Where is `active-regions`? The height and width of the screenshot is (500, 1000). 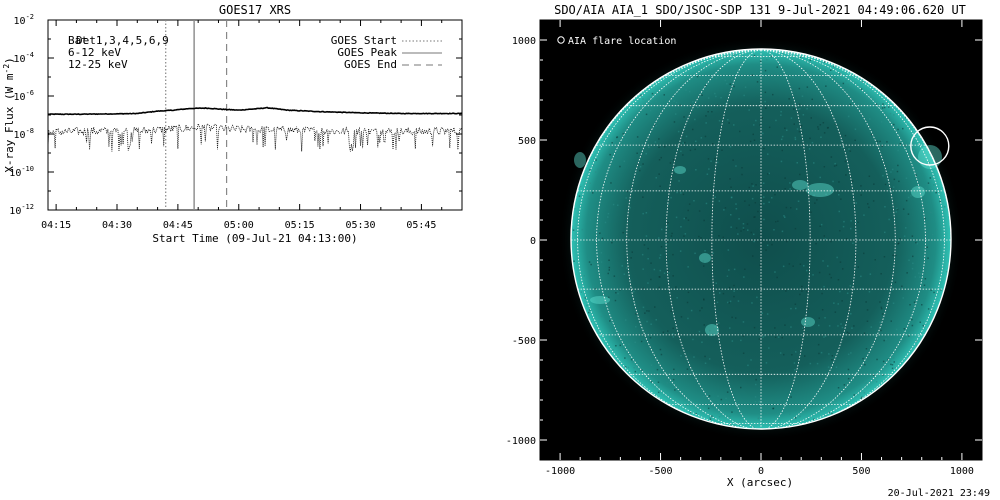
active-regions is located at coordinates (758, 240).